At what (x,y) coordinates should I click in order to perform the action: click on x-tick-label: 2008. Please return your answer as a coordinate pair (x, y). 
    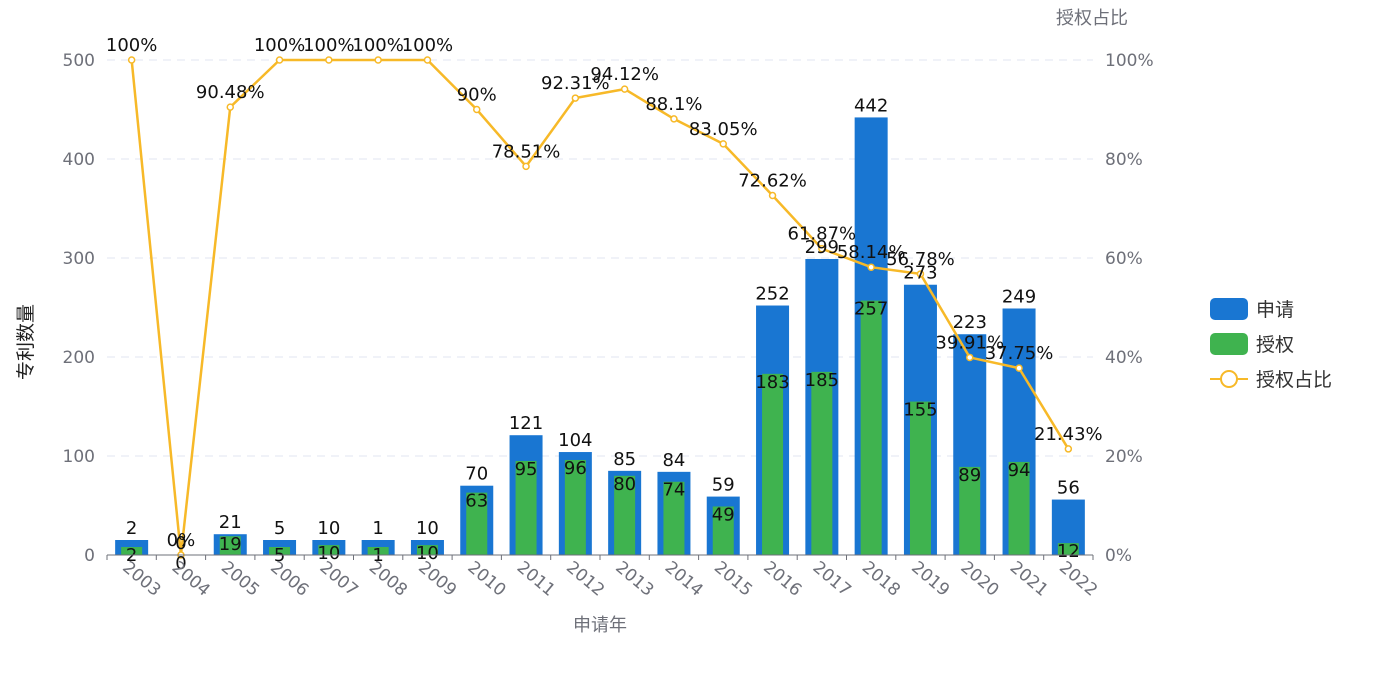
    Looking at the image, I should click on (388, 579).